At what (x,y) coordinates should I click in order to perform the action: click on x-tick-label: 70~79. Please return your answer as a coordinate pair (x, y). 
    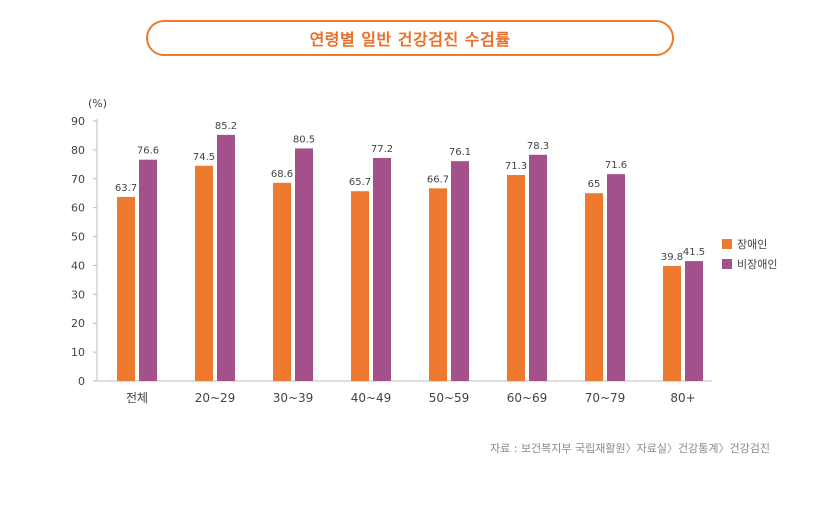
    Looking at the image, I should click on (605, 398).